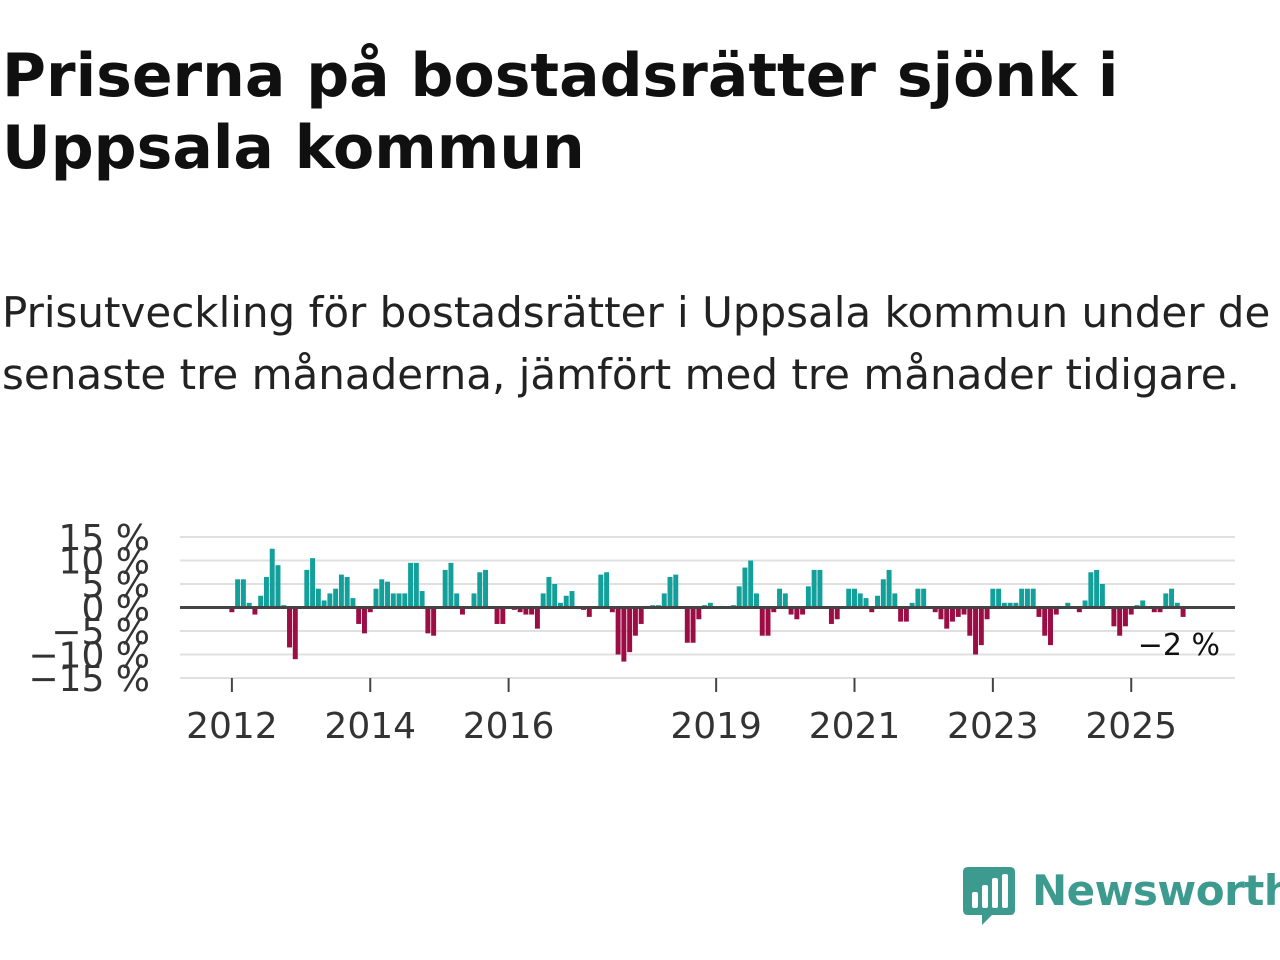 This screenshot has height=960, width=1280. I want to click on y-axis-ticks: −15 %−10 %−5 %0 %5 %10 %15 %, so click(89, 609).